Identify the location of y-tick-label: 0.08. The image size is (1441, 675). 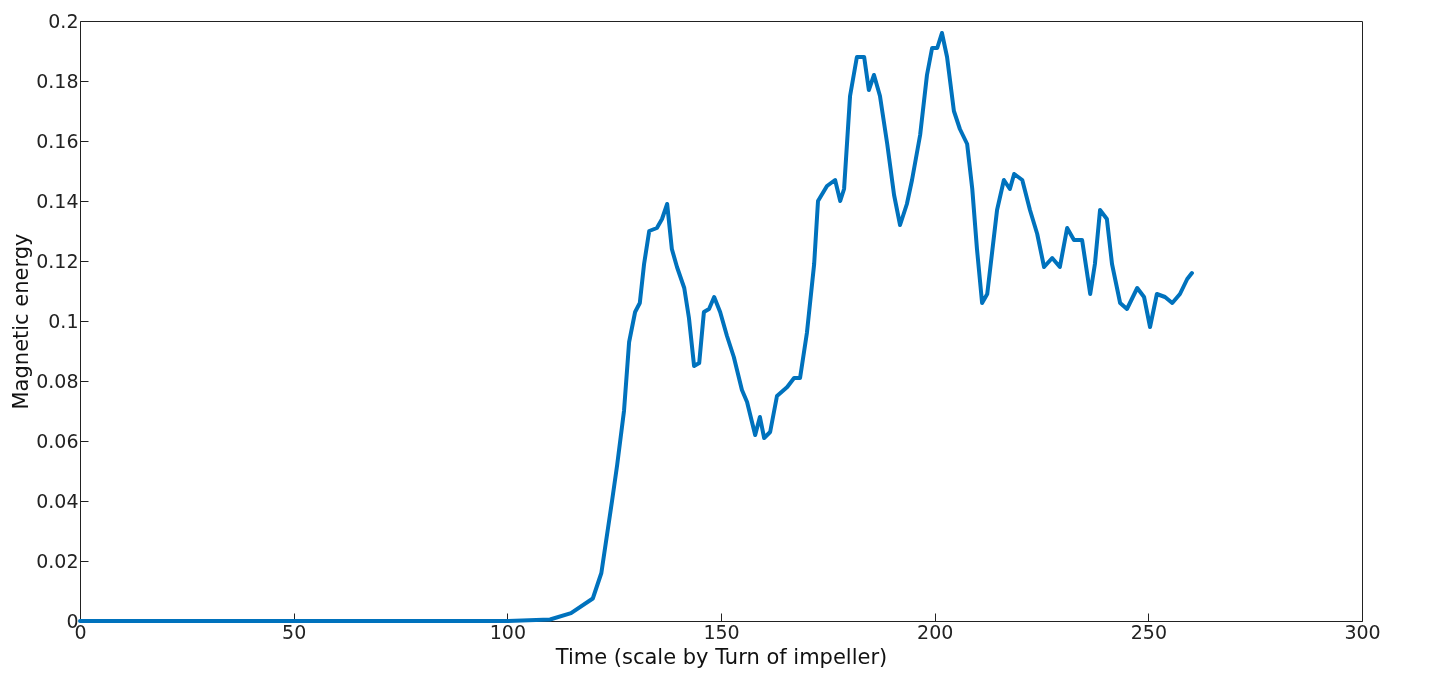
(57, 380).